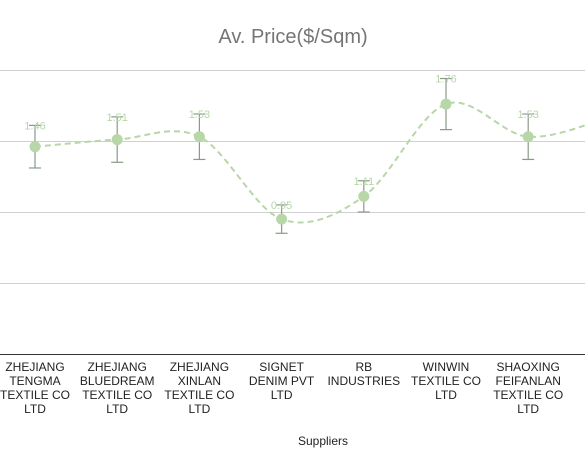  I want to click on x-tick-label-line: WINWIN, so click(446, 367).